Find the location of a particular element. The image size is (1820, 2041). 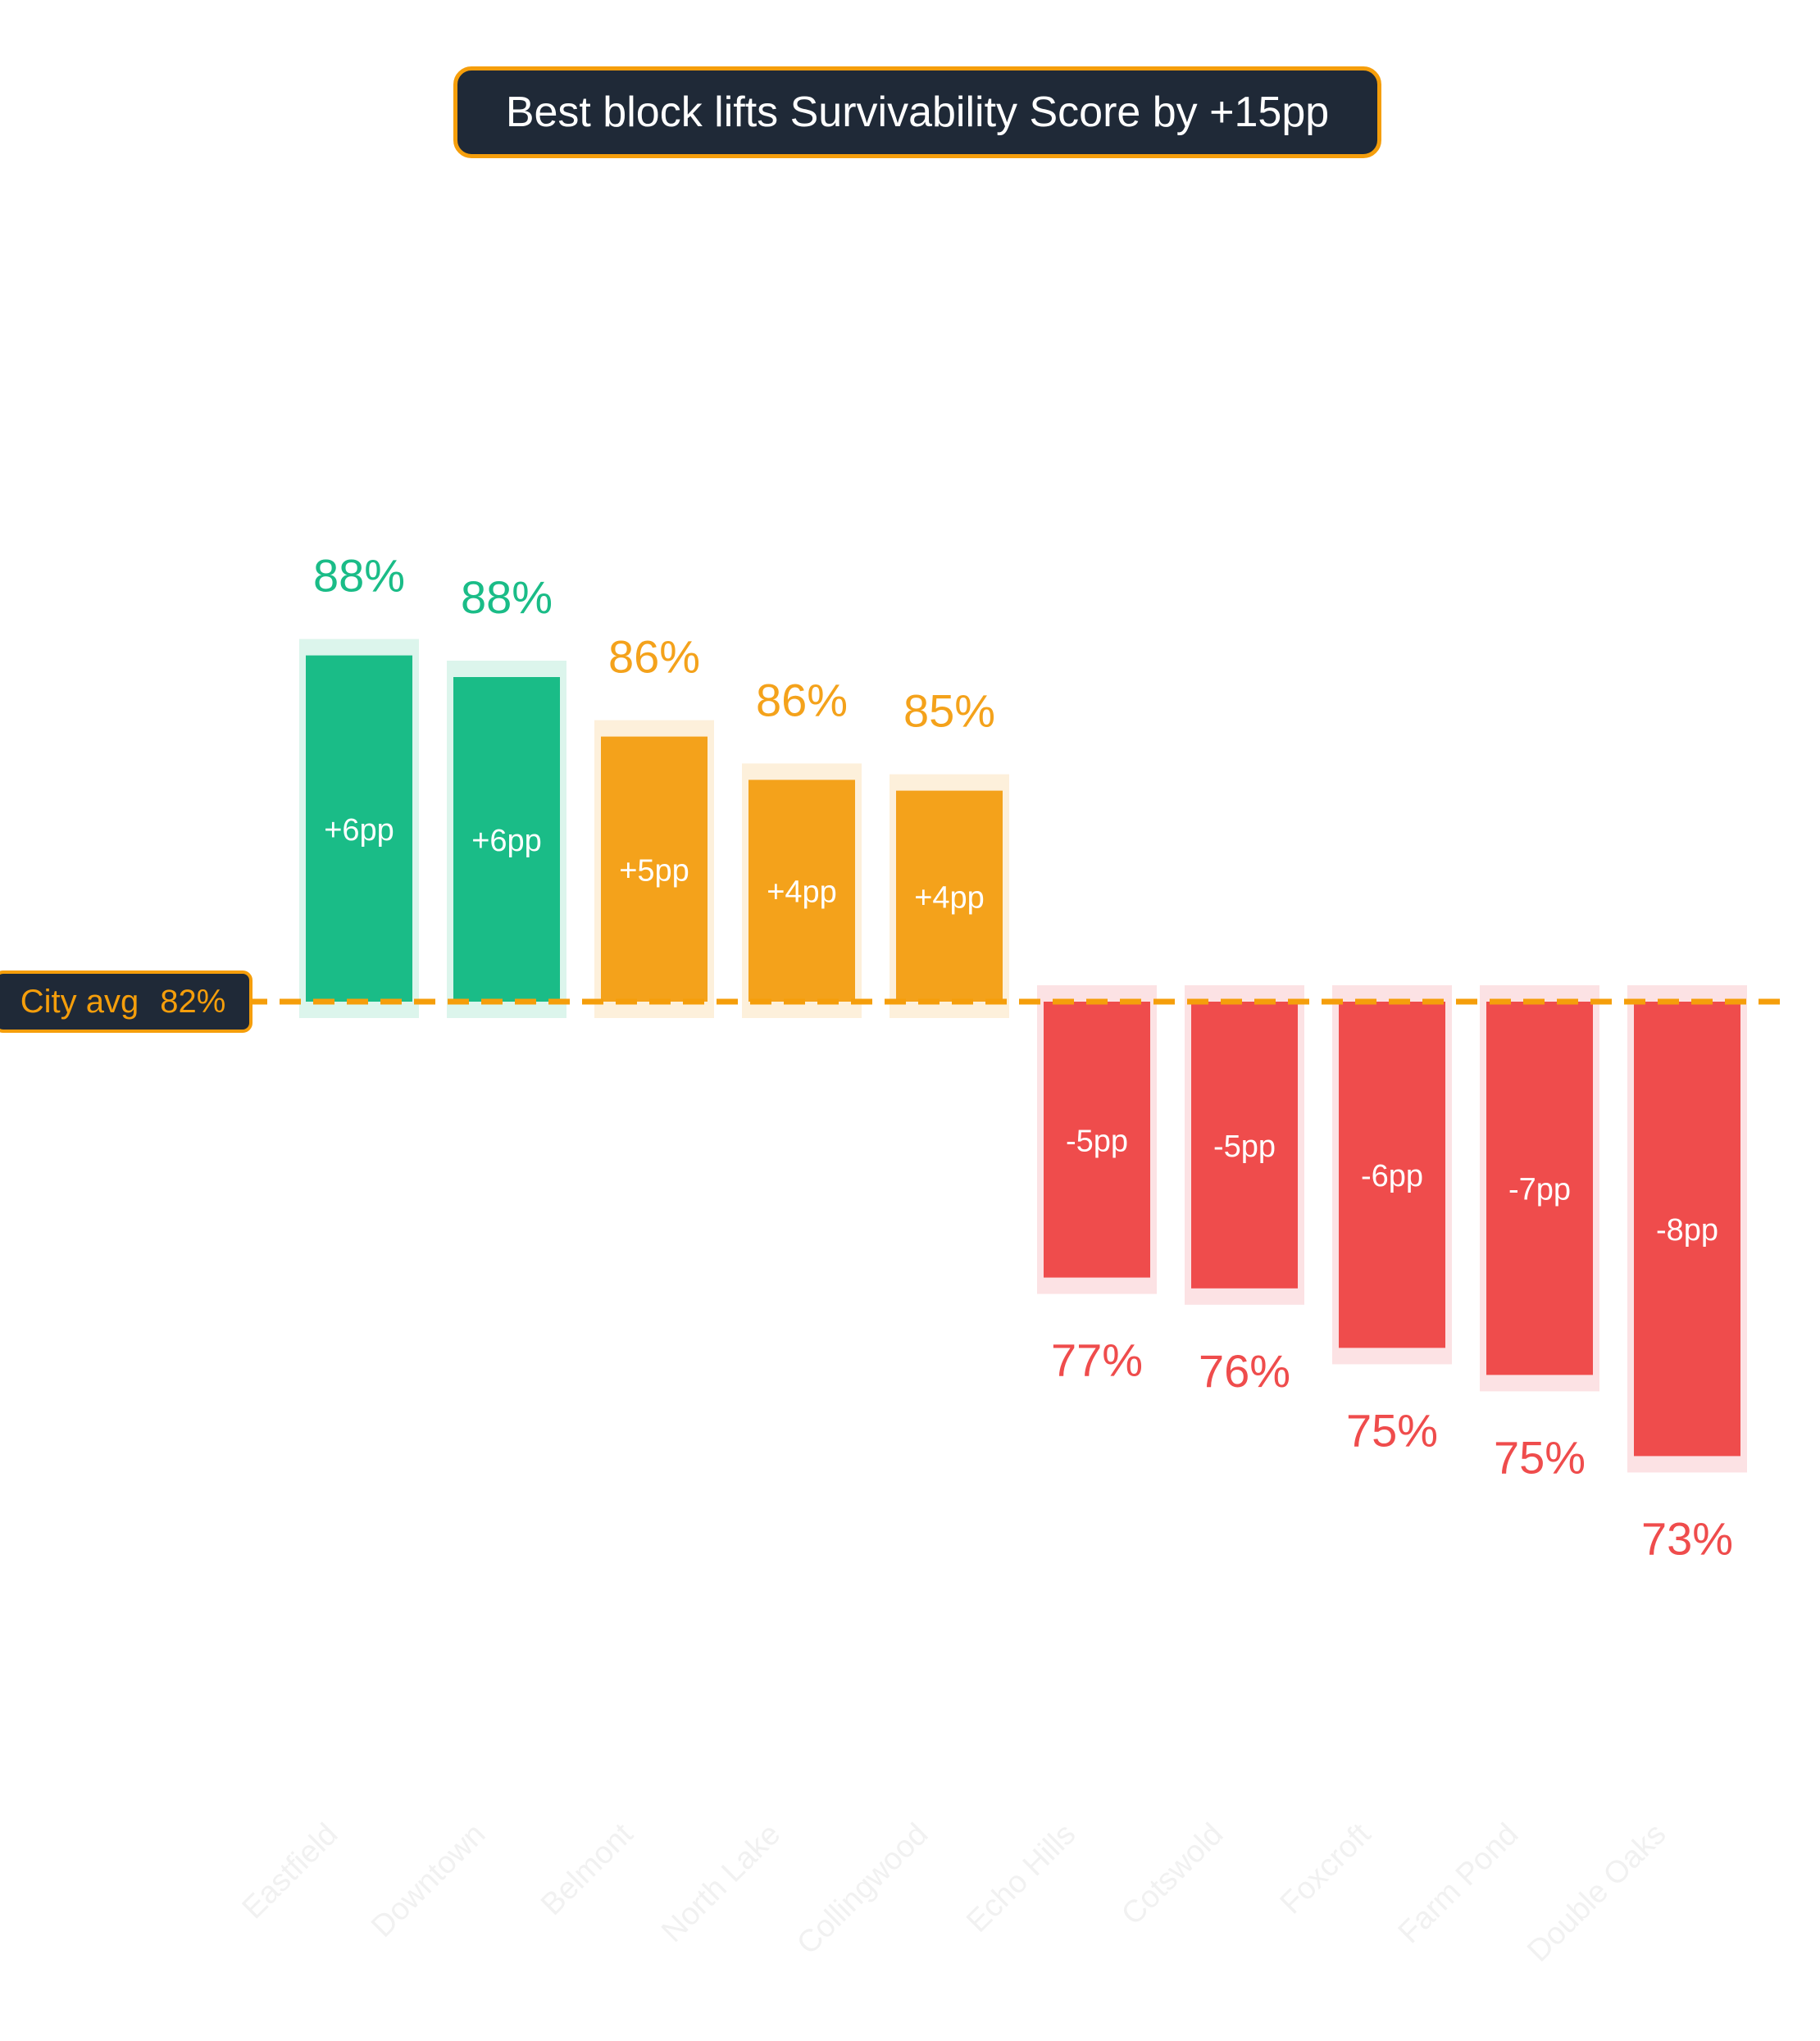

category-label: North Lake is located at coordinates (721, 1883).